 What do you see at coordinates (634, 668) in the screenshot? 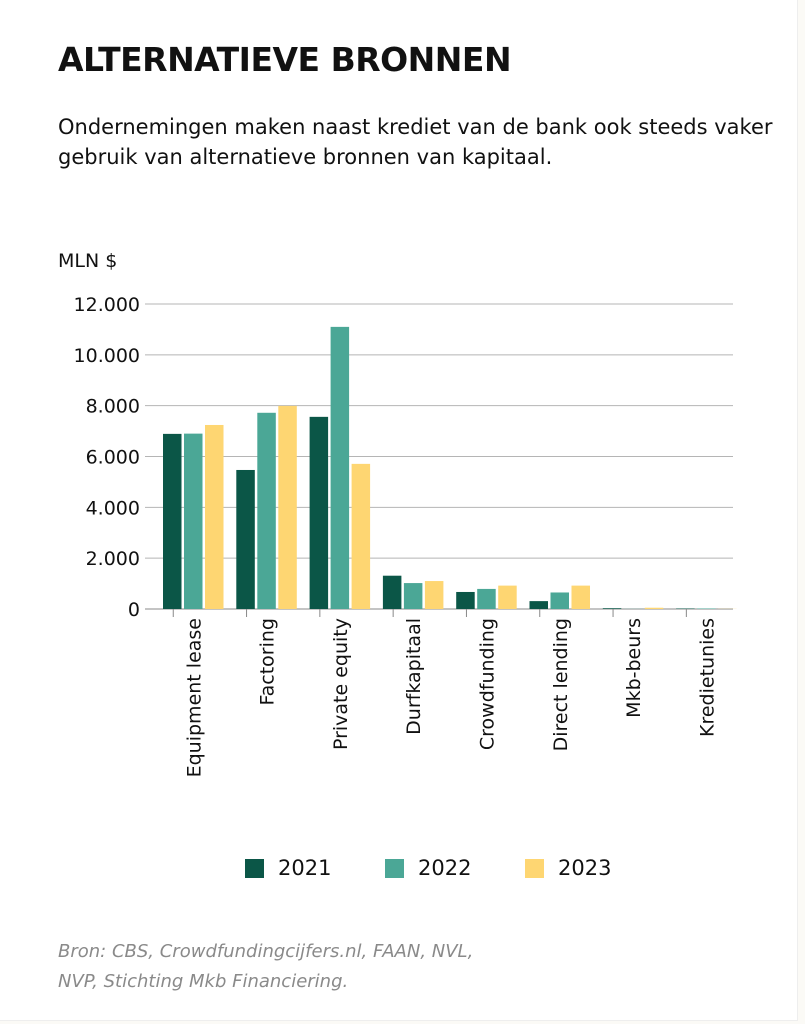
I see `x-tick-label: Mkb-beurs` at bounding box center [634, 668].